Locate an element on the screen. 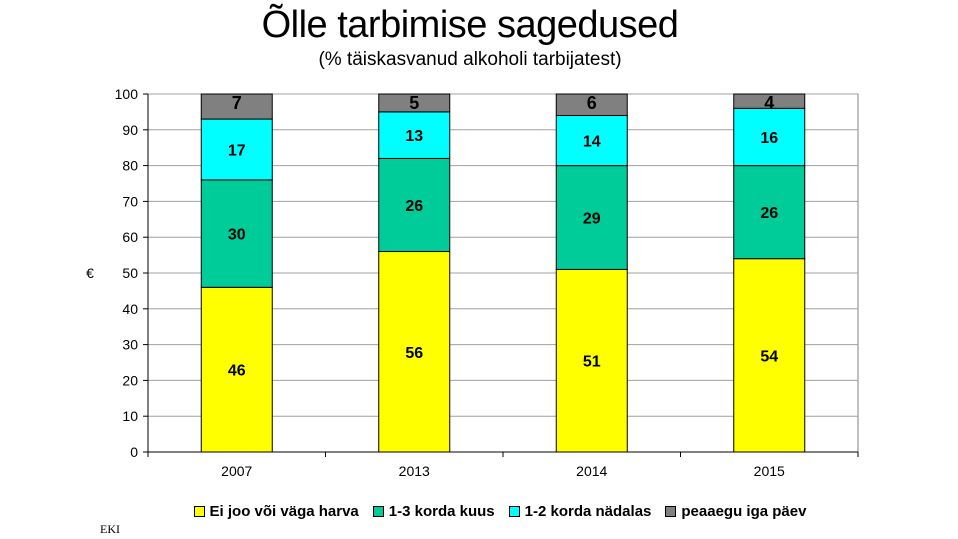 This screenshot has width=958, height=539. legend-item: peaaegu iga päev is located at coordinates (735, 511).